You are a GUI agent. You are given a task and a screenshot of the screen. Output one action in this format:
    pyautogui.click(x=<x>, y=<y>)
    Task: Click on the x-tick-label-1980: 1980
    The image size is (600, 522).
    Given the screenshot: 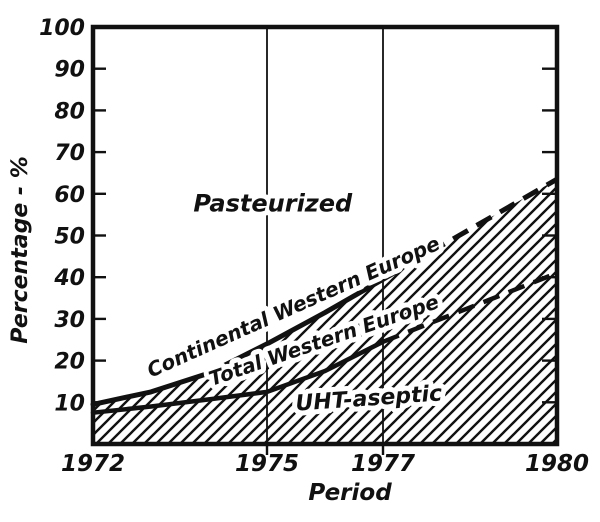 What is the action you would take?
    pyautogui.click(x=557, y=464)
    